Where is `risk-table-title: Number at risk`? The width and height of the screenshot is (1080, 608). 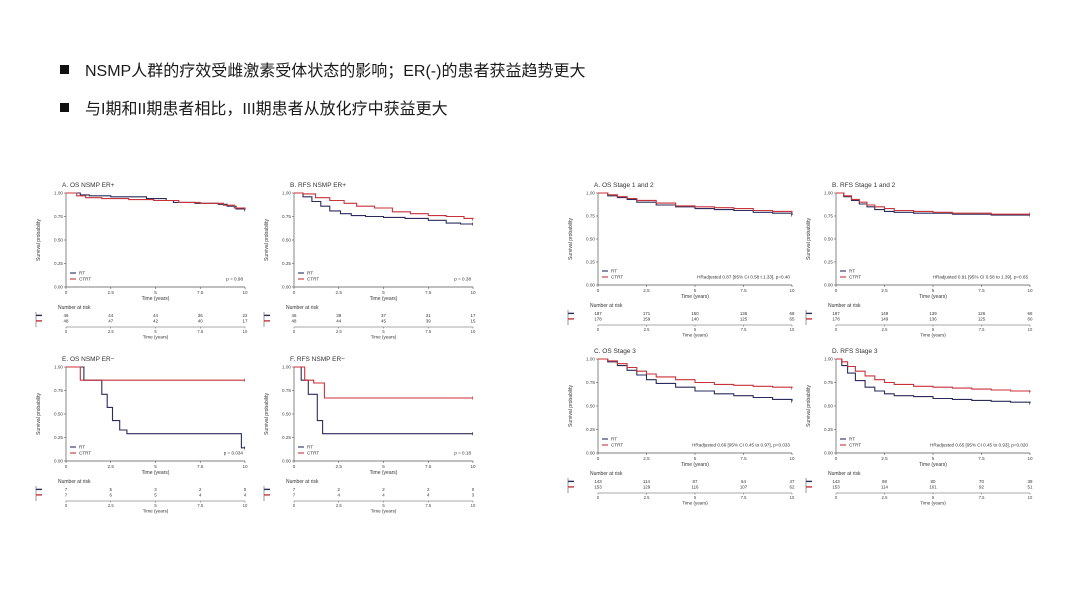 risk-table-title: Number at risk is located at coordinates (74, 308).